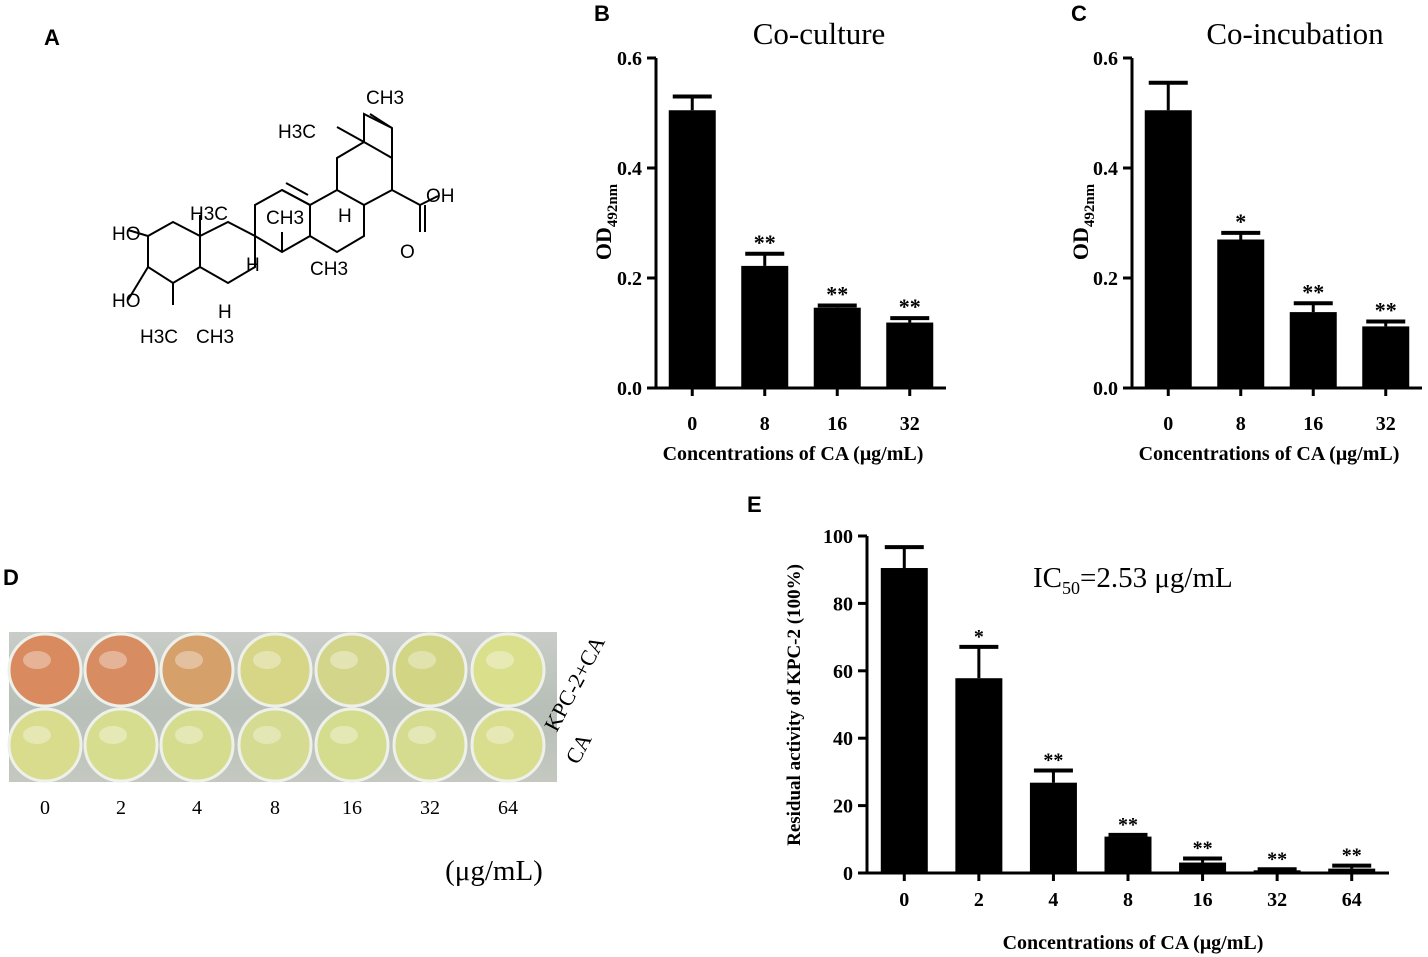 This screenshot has height=957, width=1428. What do you see at coordinates (794, 705) in the screenshot?
I see `y-axis-label: Residual activity of KPC-2 (100%)` at bounding box center [794, 705].